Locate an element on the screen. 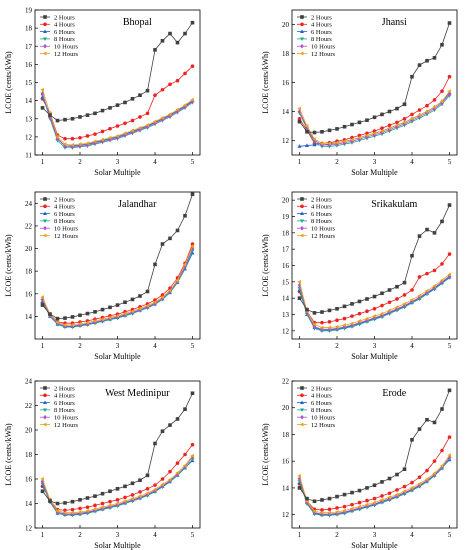 The height and width of the screenshot is (550, 471). series-12-hours is located at coordinates (117, 117).